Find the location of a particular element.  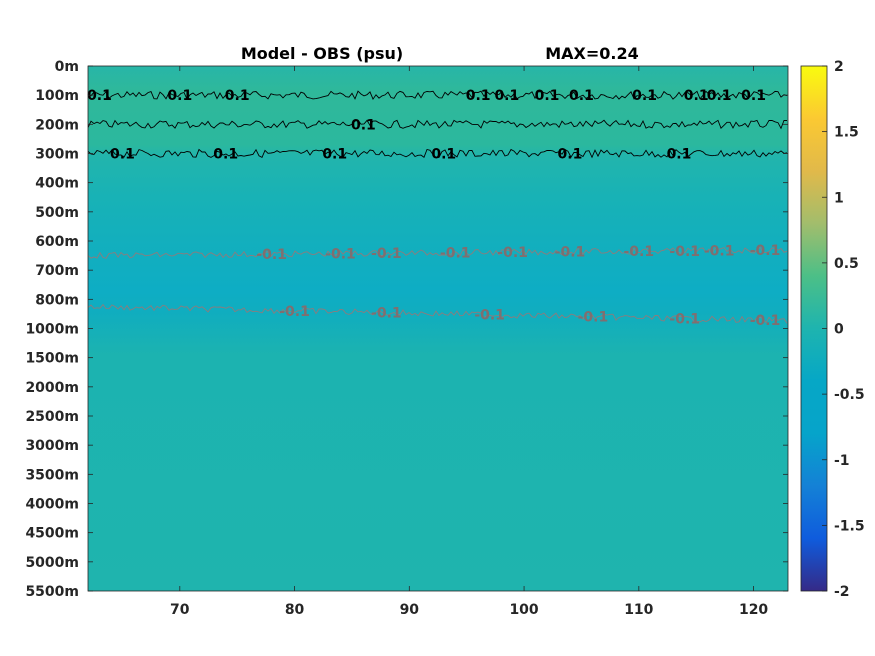

y-tick-label: 2000m is located at coordinates (52, 388).